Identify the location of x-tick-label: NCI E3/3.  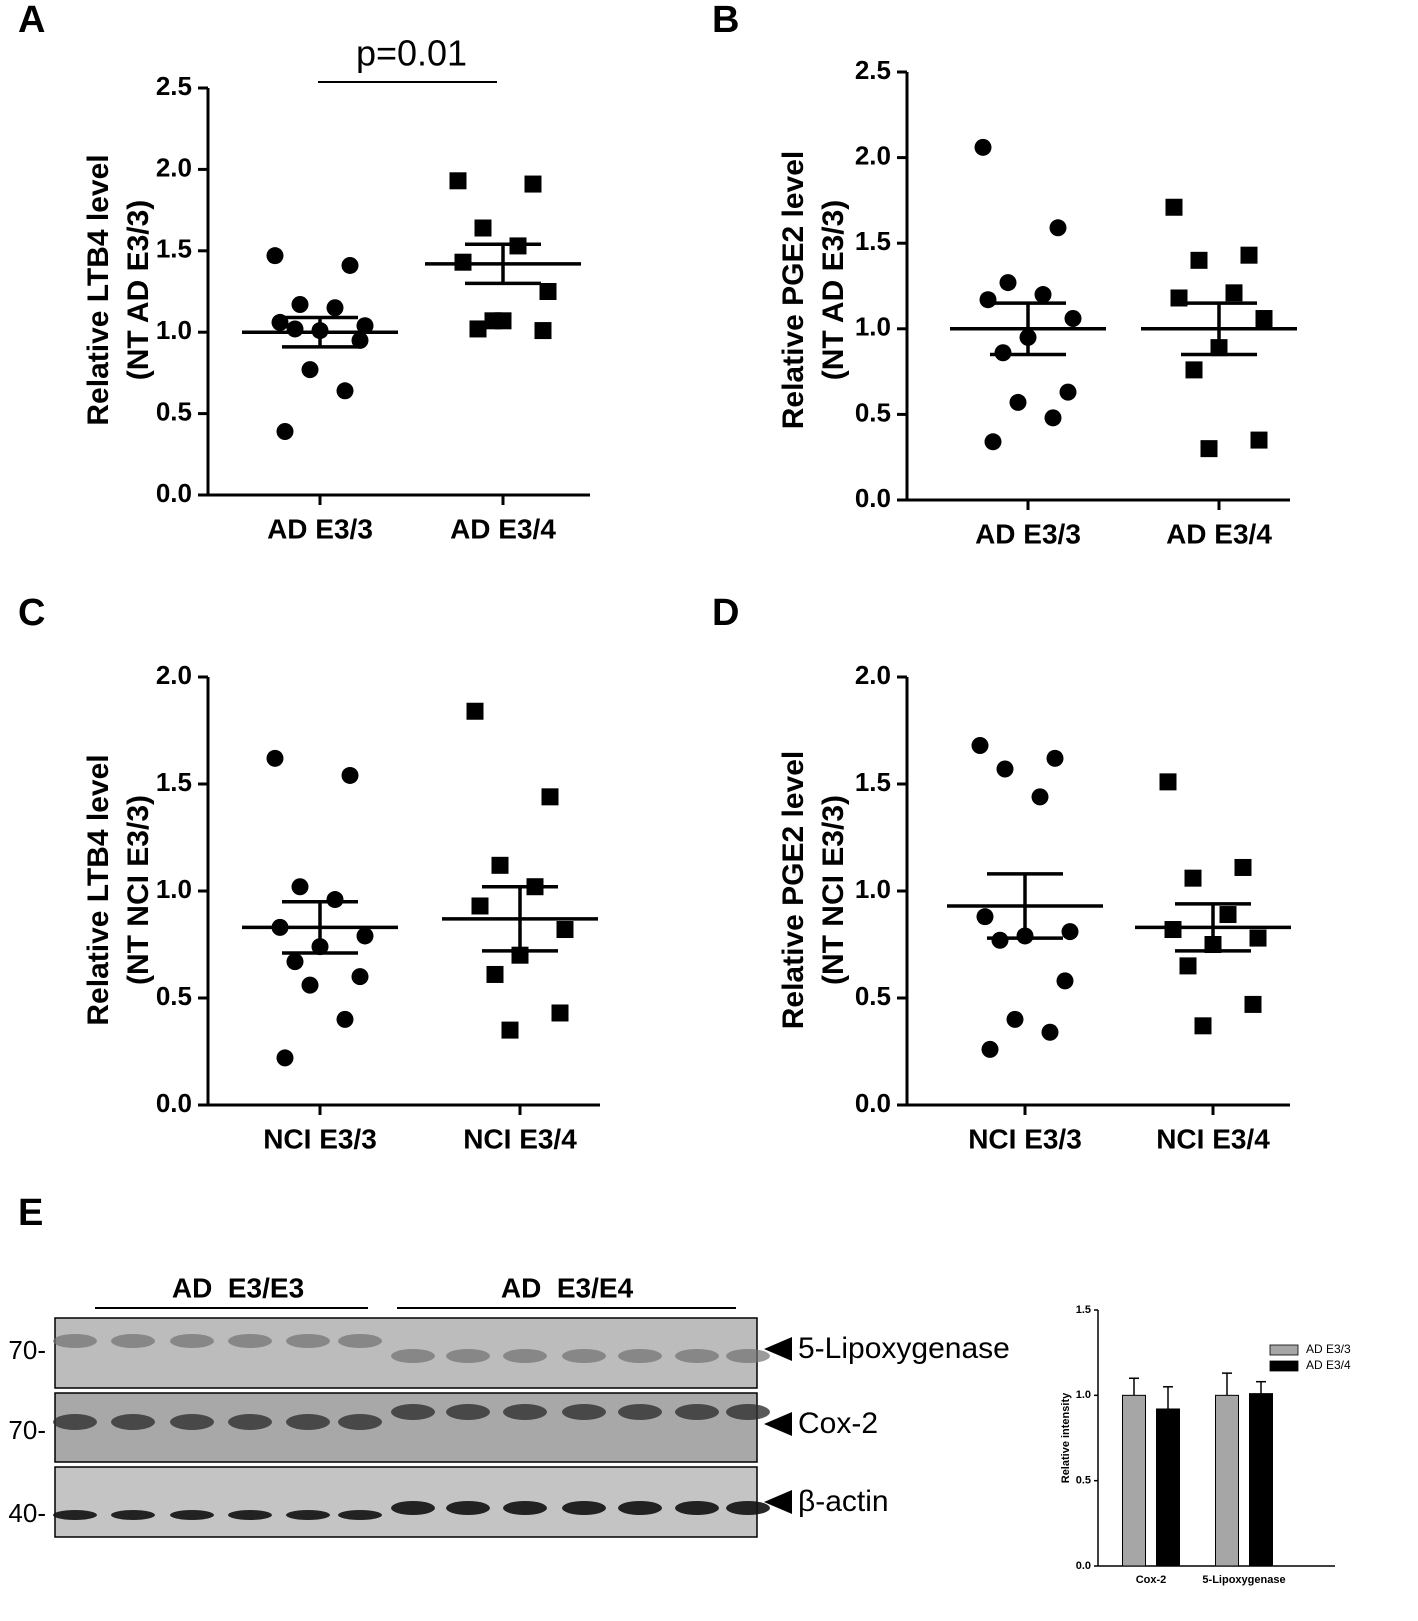
(1025, 1138).